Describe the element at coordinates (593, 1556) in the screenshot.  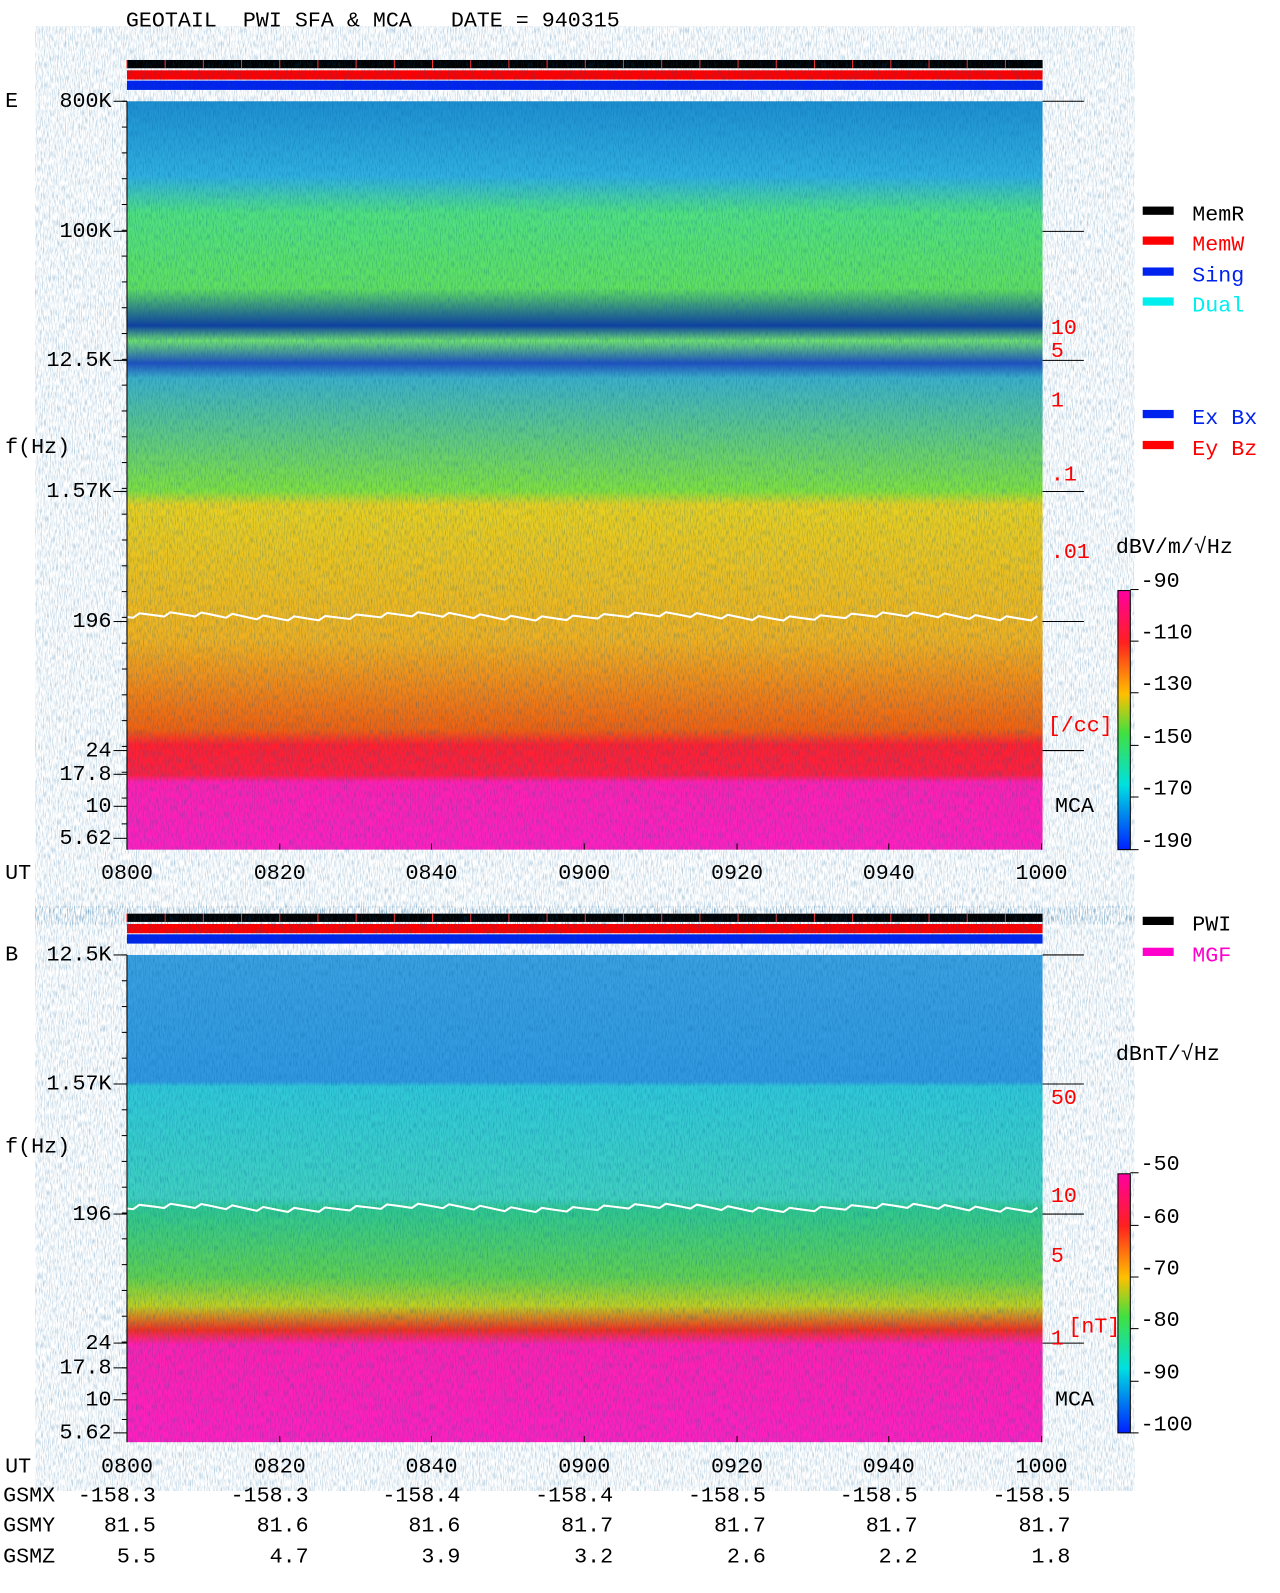
I see `orbit-value: 3.2` at that location.